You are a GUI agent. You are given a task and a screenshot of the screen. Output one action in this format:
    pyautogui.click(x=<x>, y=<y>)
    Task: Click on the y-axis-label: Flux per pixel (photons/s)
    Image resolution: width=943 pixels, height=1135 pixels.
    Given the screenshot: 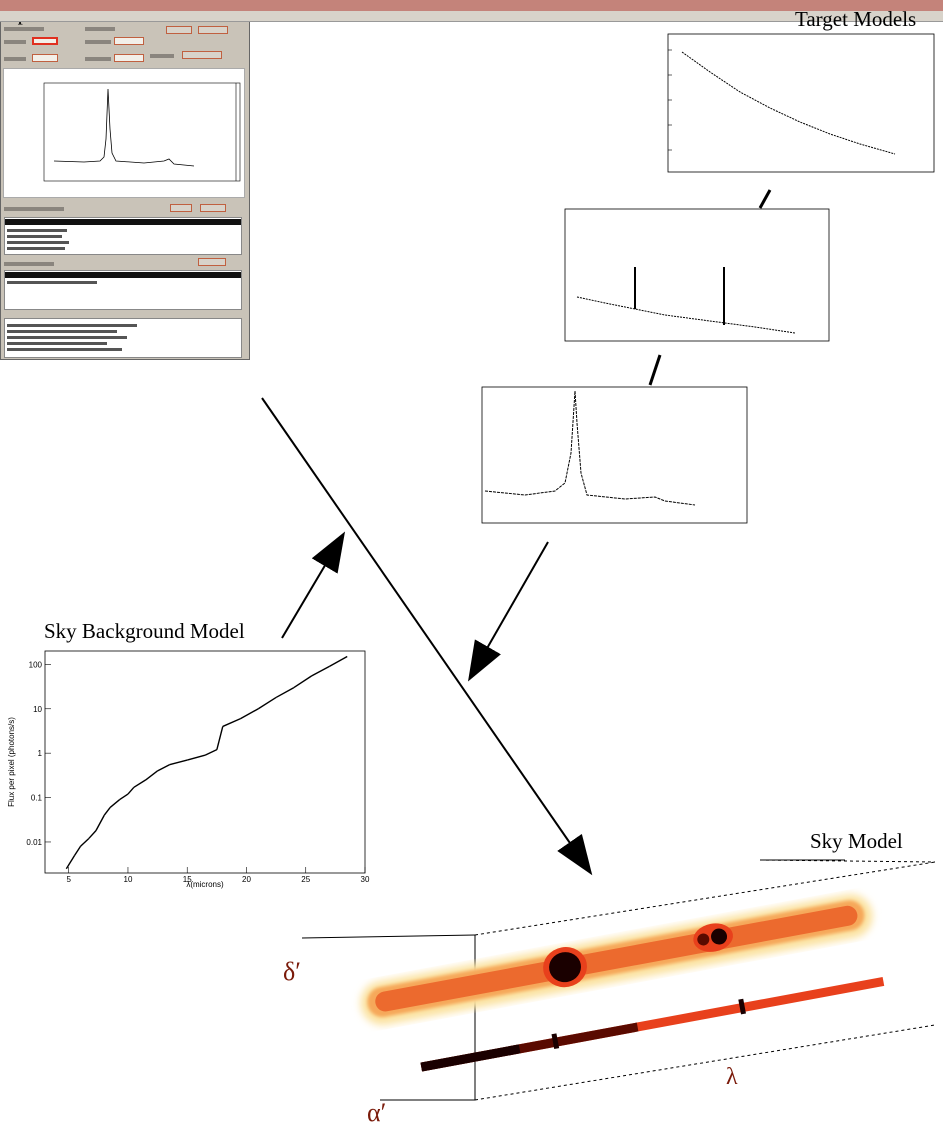 What is the action you would take?
    pyautogui.click(x=11, y=762)
    